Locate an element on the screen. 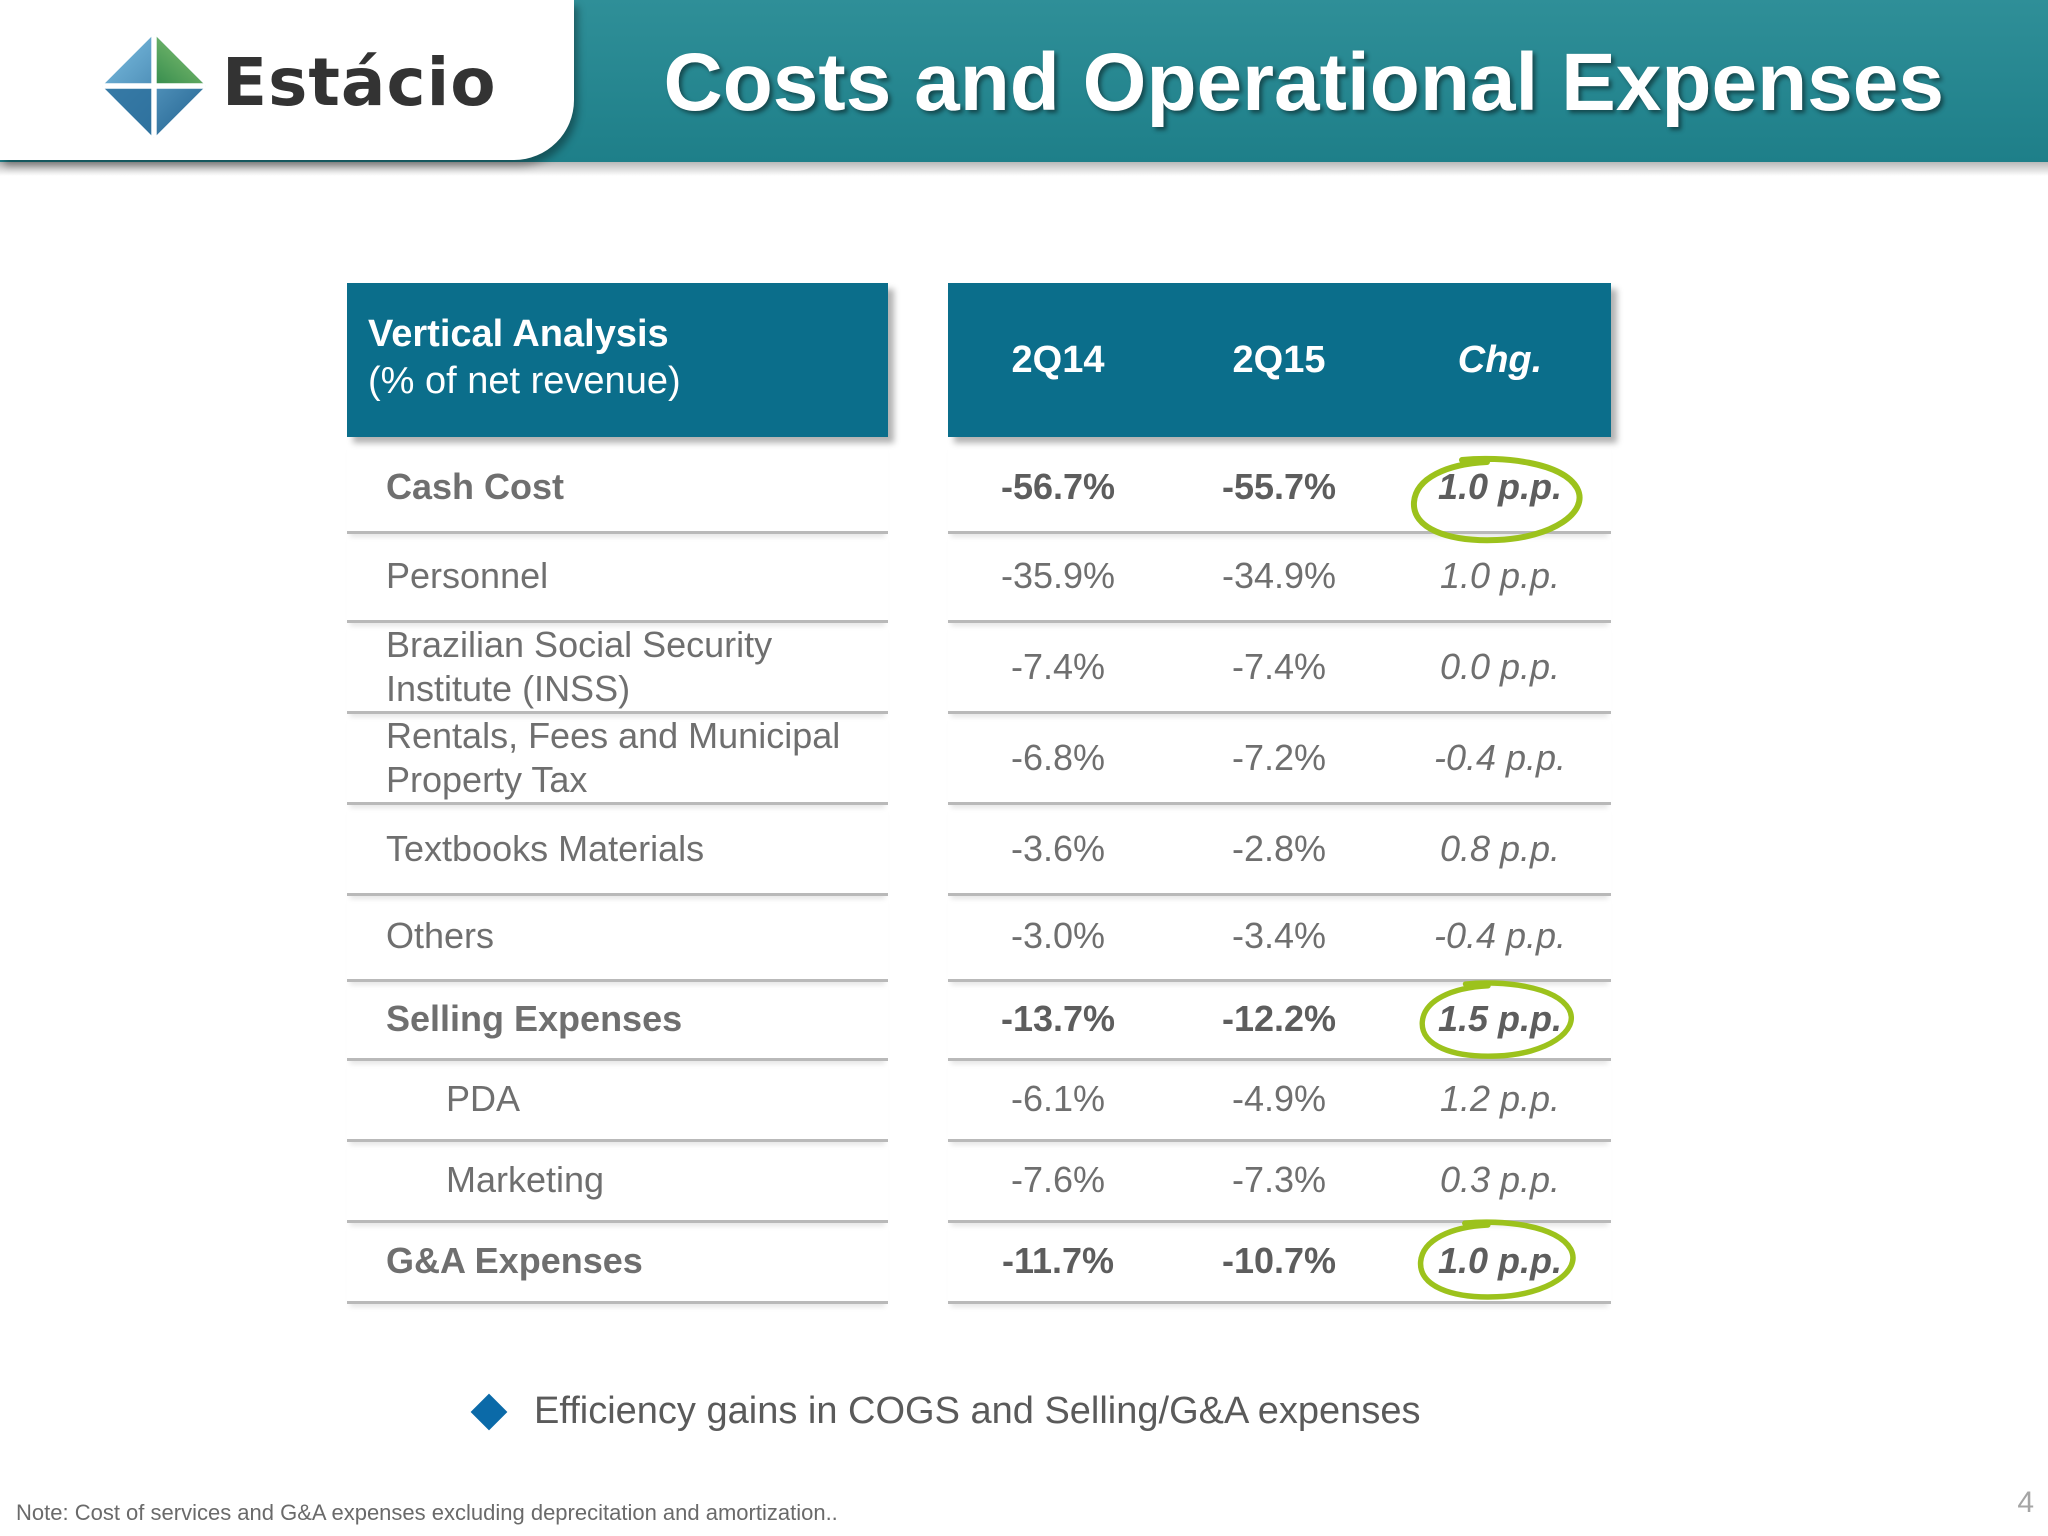 The width and height of the screenshot is (2048, 1536). row-values-cell: -7.4% -7.4% 0.0 p.p. is located at coordinates (1279, 668).